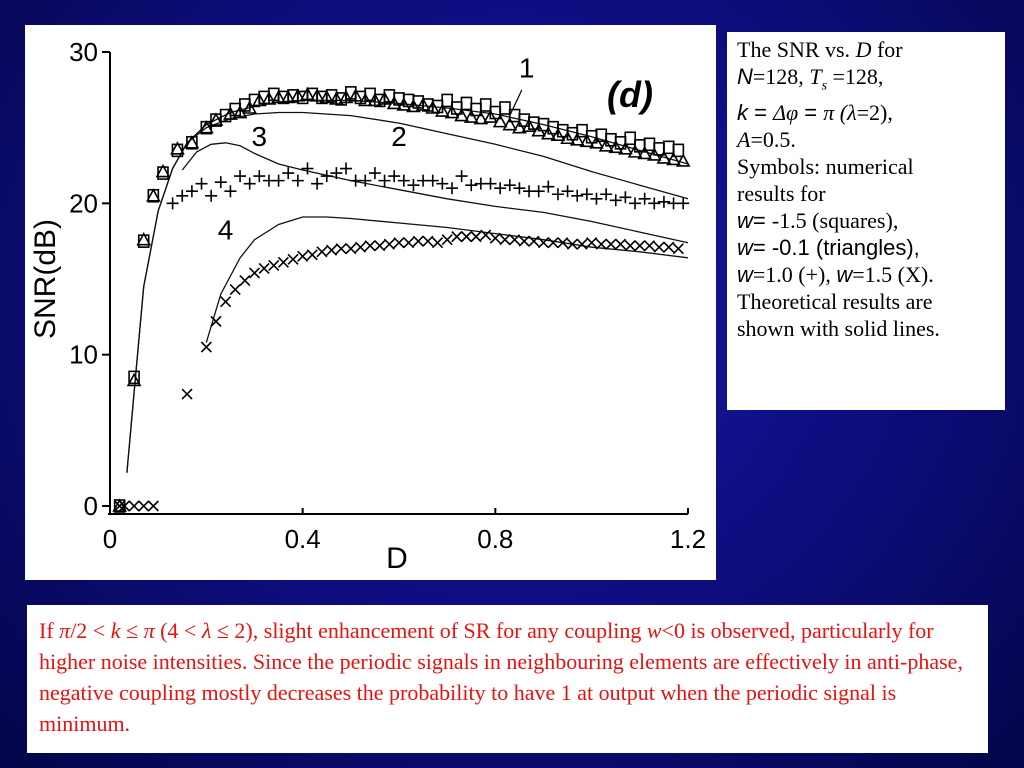  Describe the element at coordinates (742, 113) in the screenshot. I see `legend-text: k` at that location.